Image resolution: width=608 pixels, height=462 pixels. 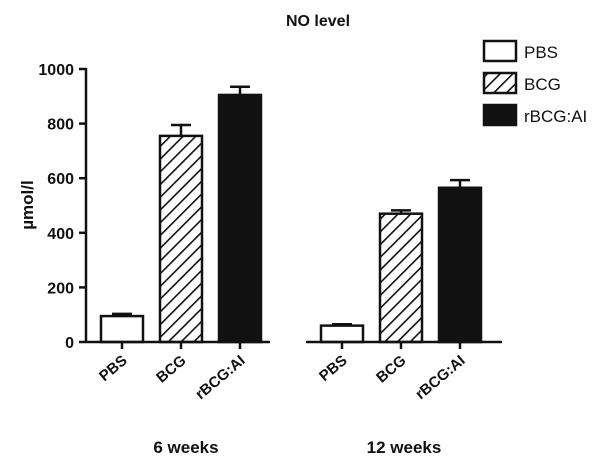 I want to click on legend-label: PBS, so click(x=541, y=52).